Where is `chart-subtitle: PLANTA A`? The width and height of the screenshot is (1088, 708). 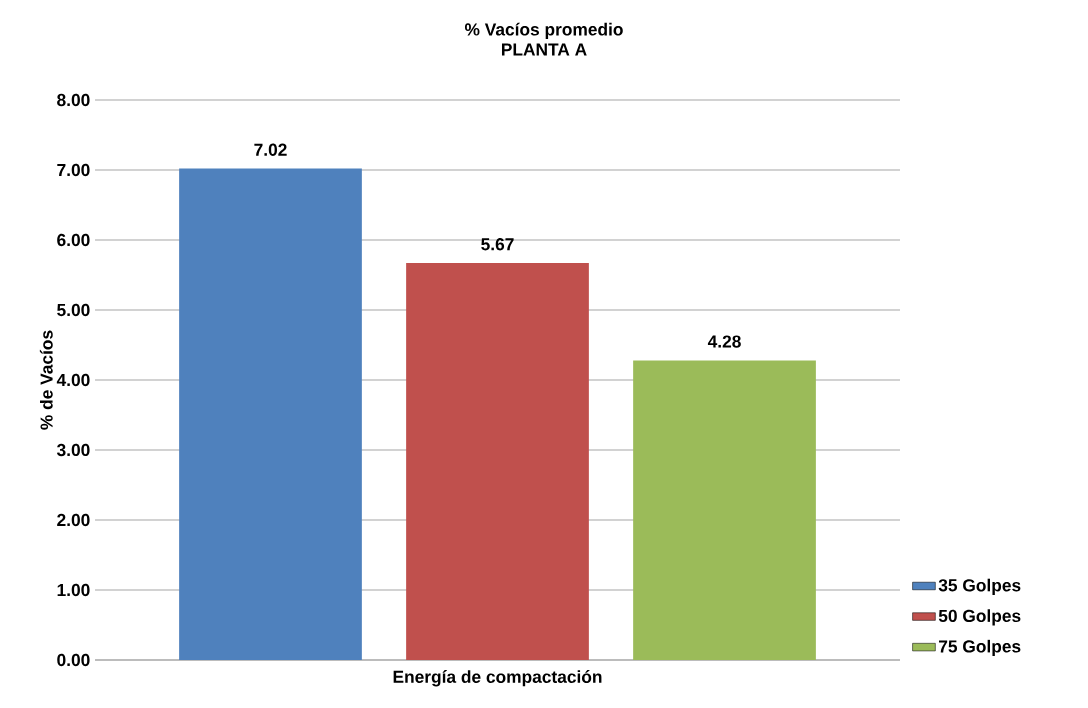 chart-subtitle: PLANTA A is located at coordinates (544, 49).